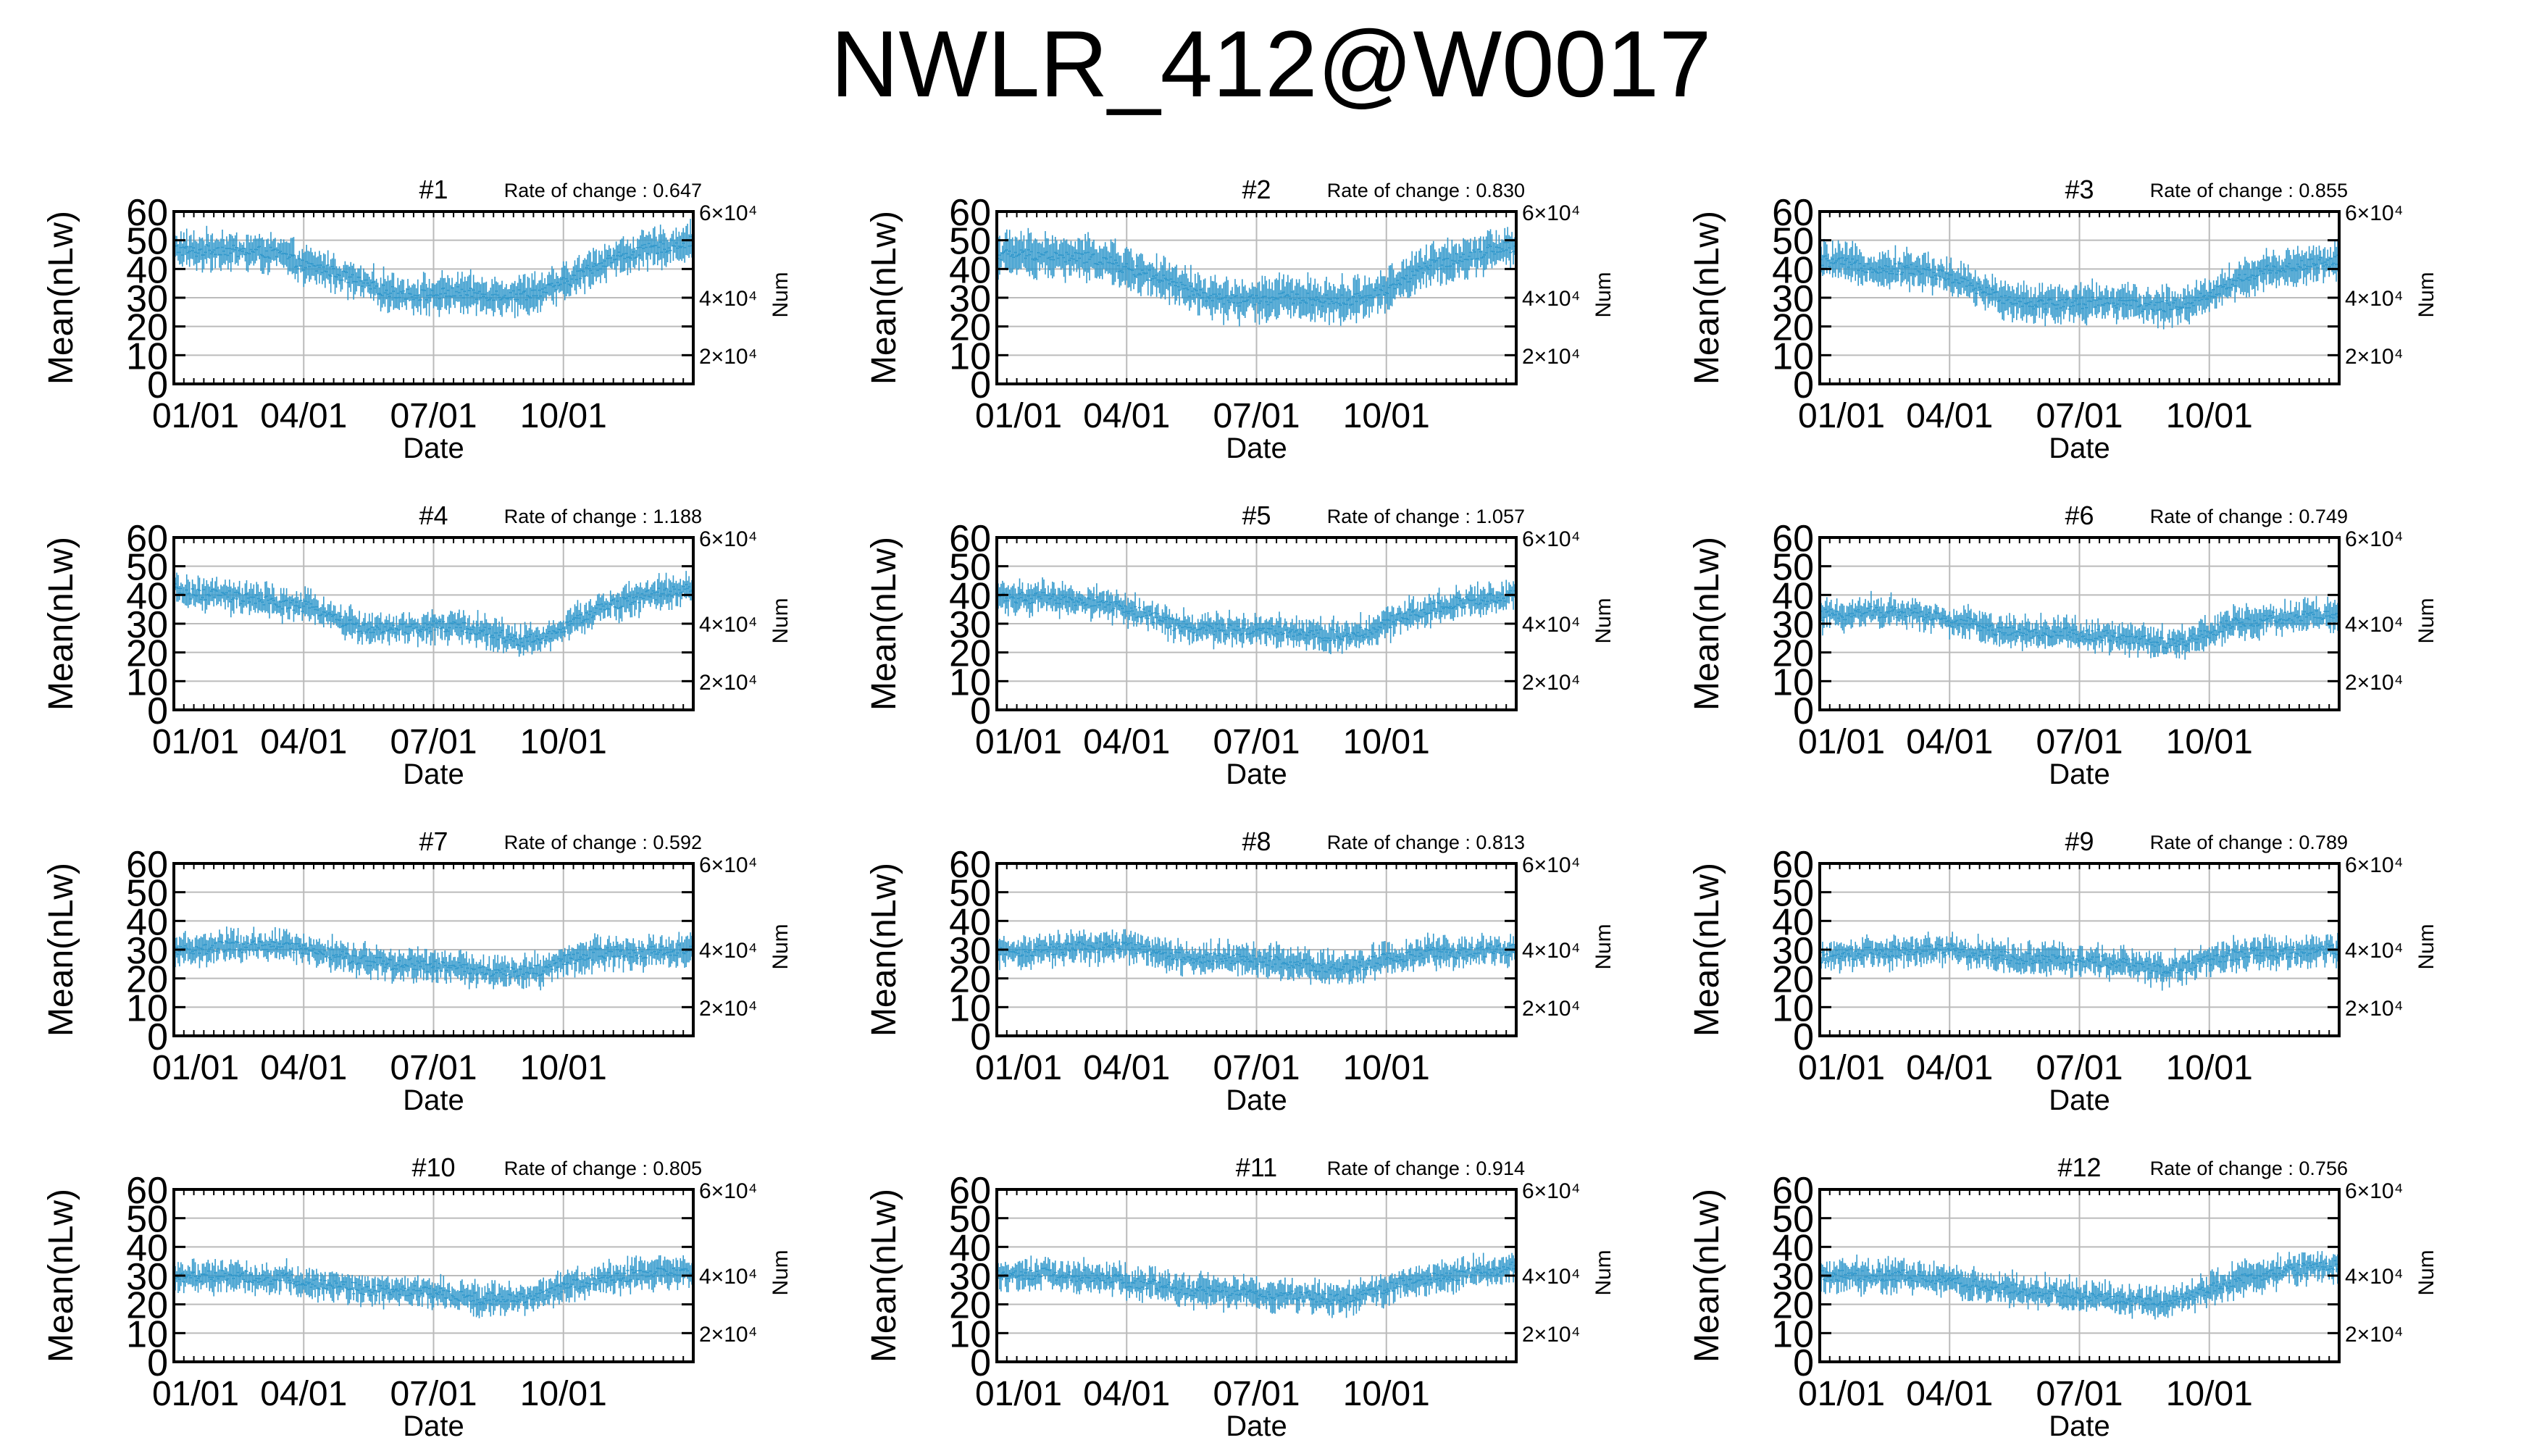  I want to click on panel-title: #1, so click(433, 189).